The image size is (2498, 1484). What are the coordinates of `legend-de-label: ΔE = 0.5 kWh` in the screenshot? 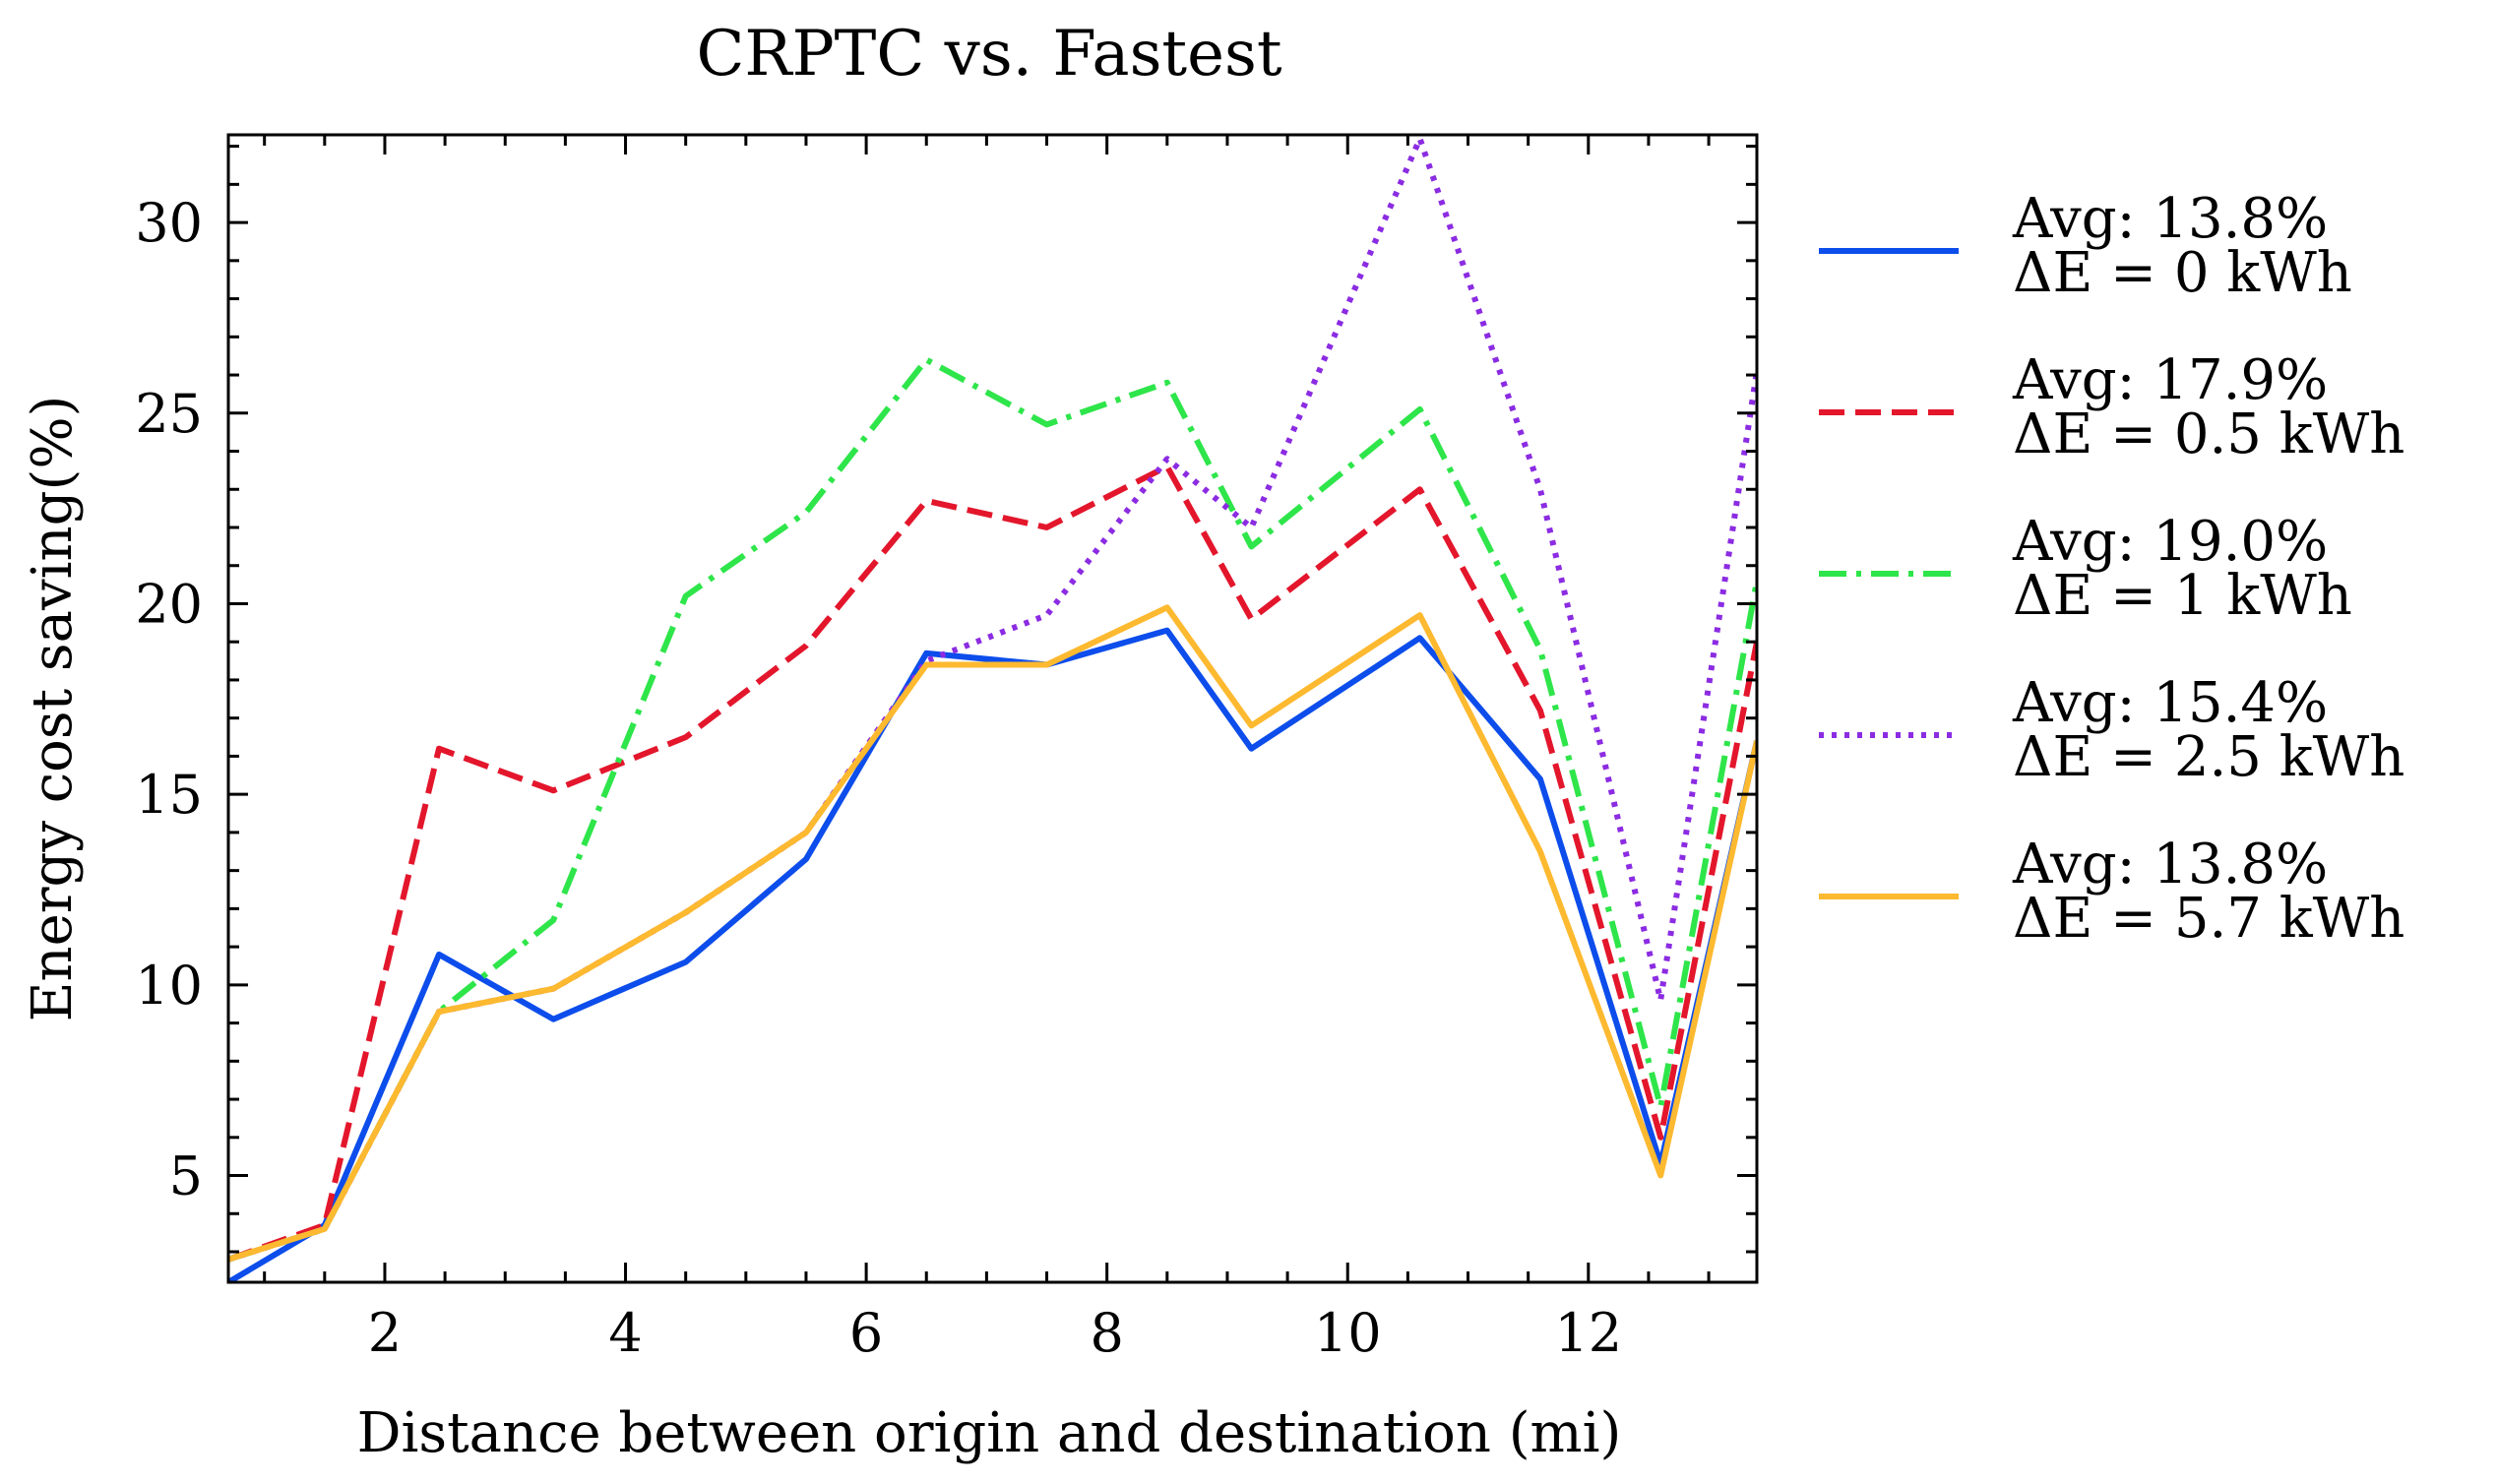 It's located at (2208, 434).